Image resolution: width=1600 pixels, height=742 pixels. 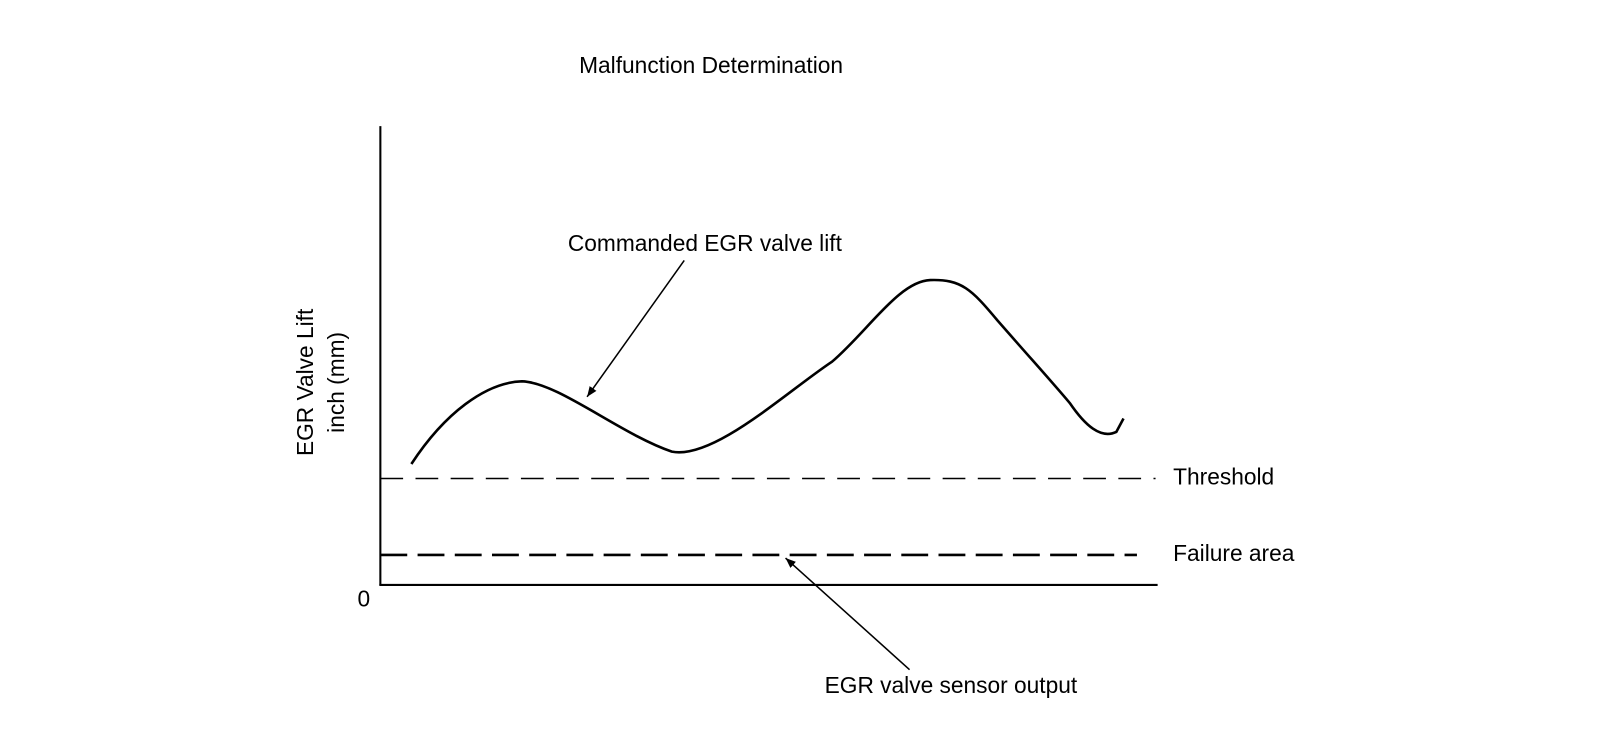 What do you see at coordinates (1234, 553) in the screenshot?
I see `failure-label: Failure area` at bounding box center [1234, 553].